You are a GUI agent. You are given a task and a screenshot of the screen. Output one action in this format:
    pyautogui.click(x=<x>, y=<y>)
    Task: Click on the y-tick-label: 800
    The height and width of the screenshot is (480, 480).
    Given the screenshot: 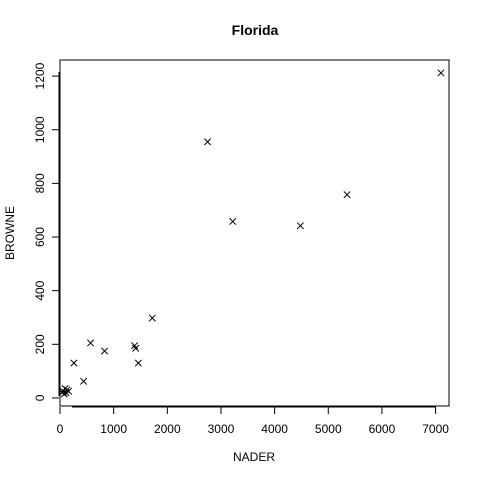 What is the action you would take?
    pyautogui.click(x=40, y=183)
    